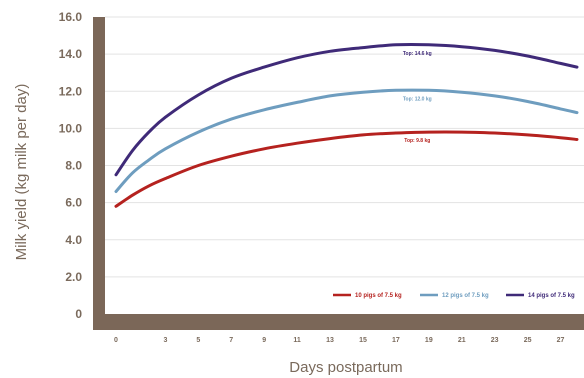 The height and width of the screenshot is (378, 584). Describe the element at coordinates (345, 367) in the screenshot. I see `x-axis-title: Days postpartum` at that location.